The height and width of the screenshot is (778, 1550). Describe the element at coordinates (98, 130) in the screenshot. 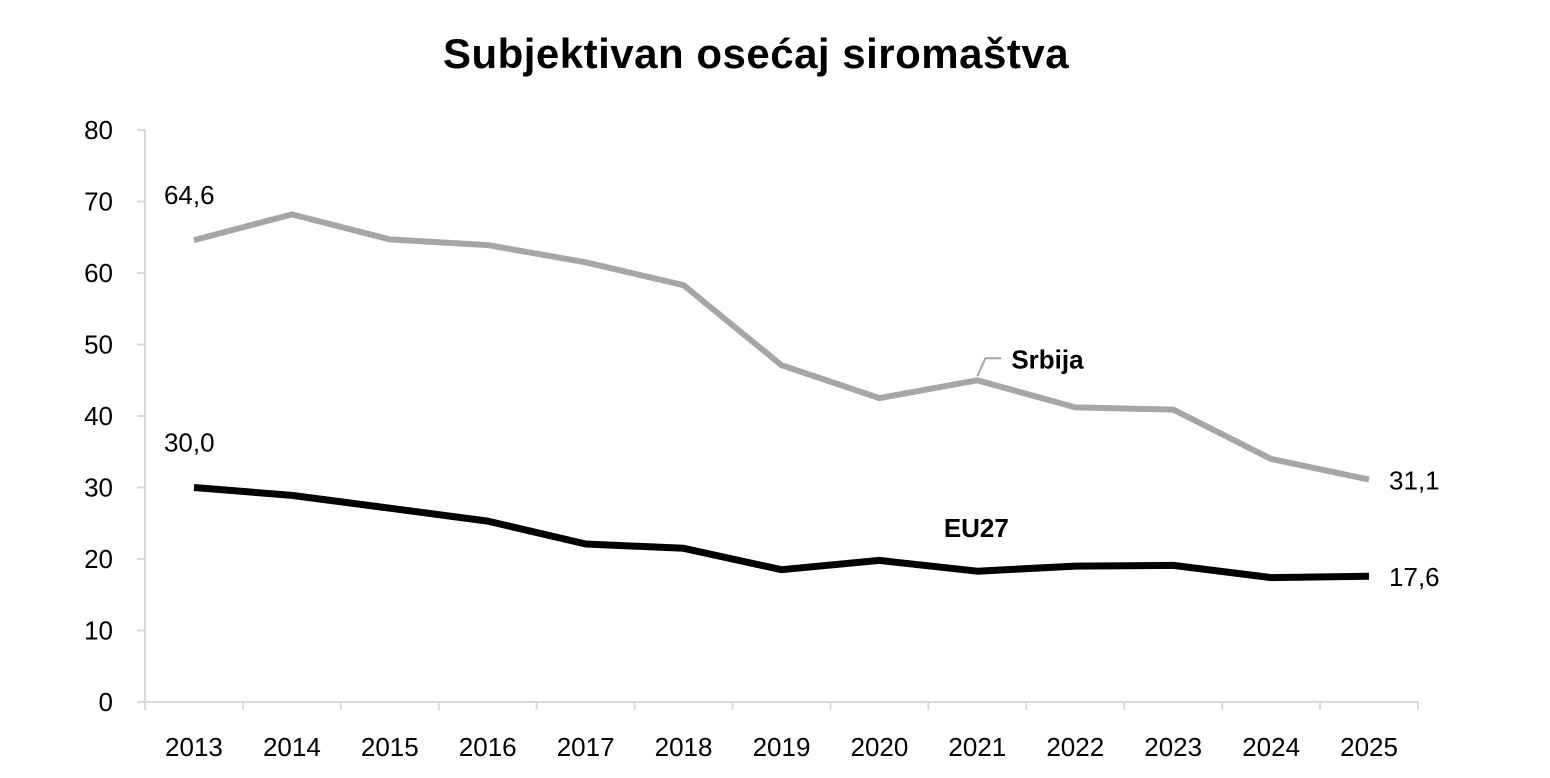

I see `y-tick-label: 80` at that location.